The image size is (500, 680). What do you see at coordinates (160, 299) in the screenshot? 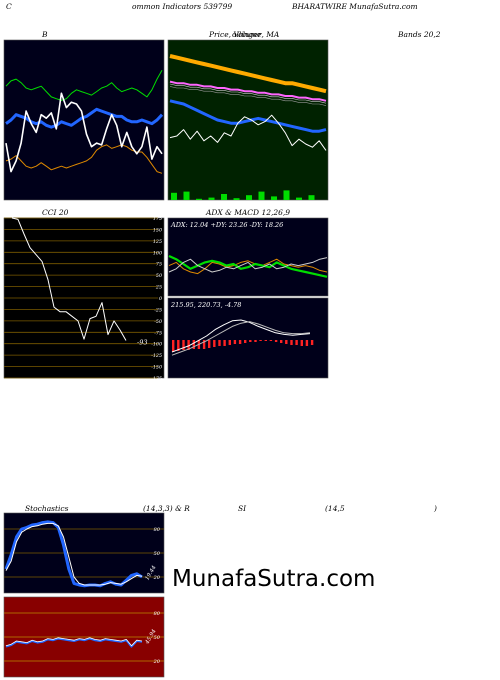
I see `cci-tick-label: 0` at bounding box center [160, 299].